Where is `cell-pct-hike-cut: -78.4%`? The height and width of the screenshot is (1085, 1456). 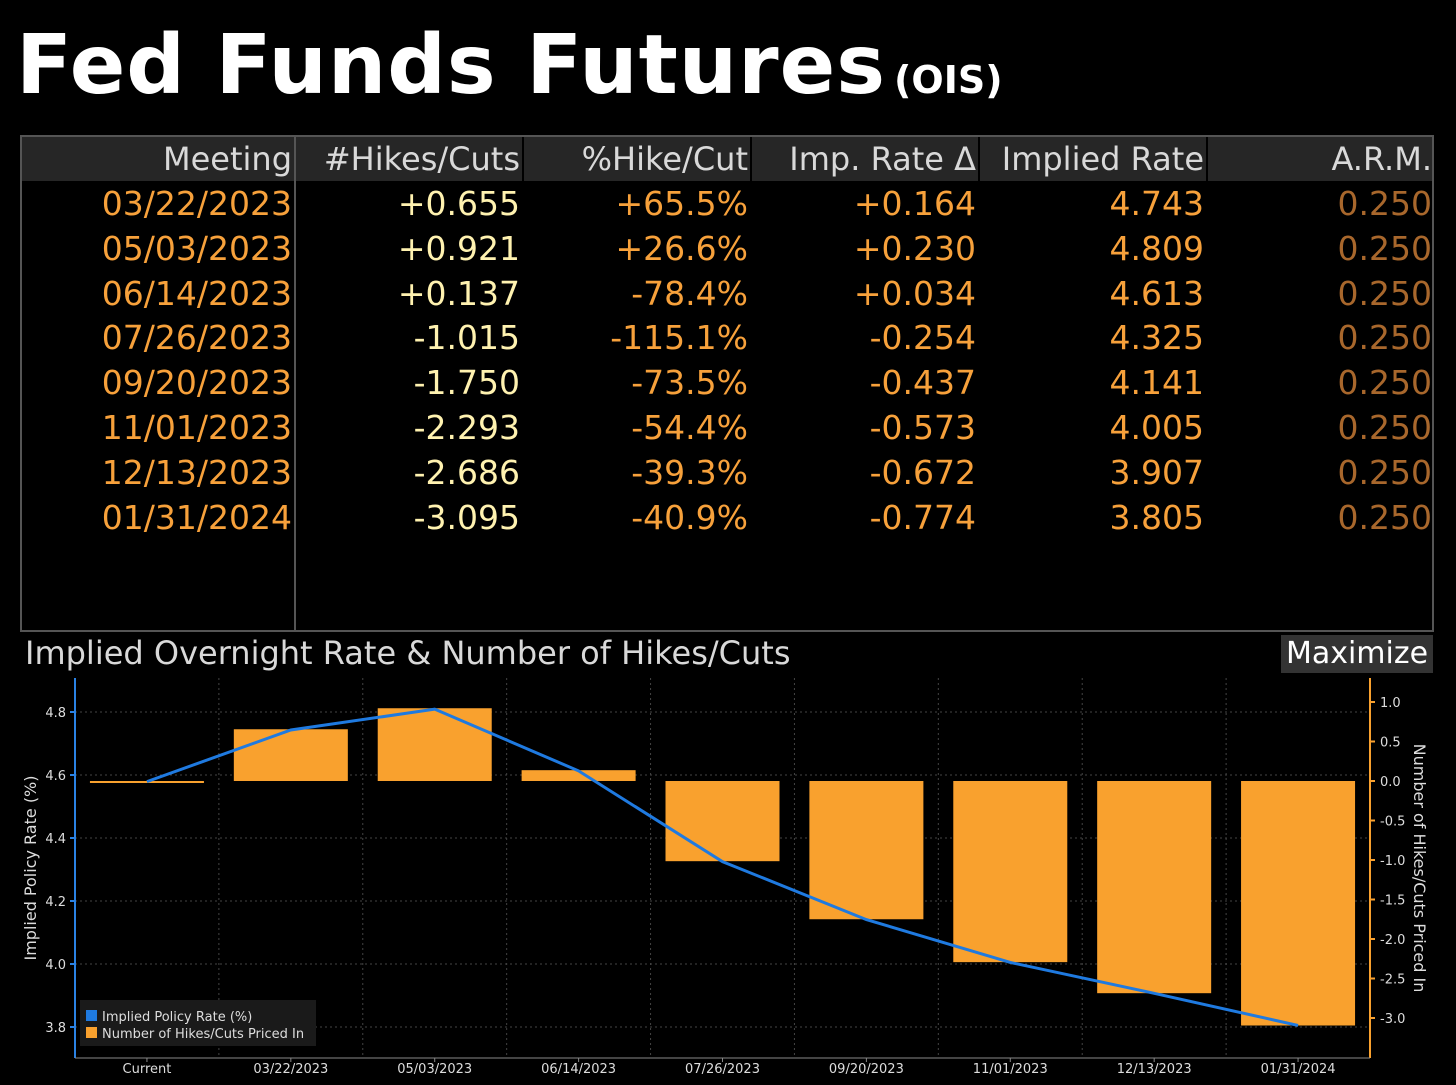 cell-pct-hike-cut: -78.4% is located at coordinates (689, 293).